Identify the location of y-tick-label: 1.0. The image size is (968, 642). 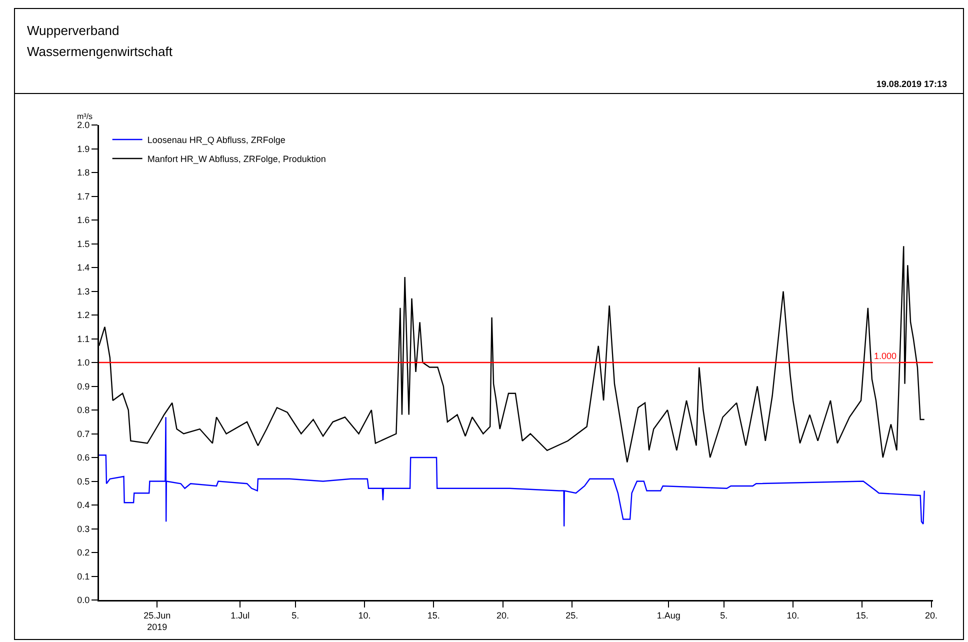
(83, 363).